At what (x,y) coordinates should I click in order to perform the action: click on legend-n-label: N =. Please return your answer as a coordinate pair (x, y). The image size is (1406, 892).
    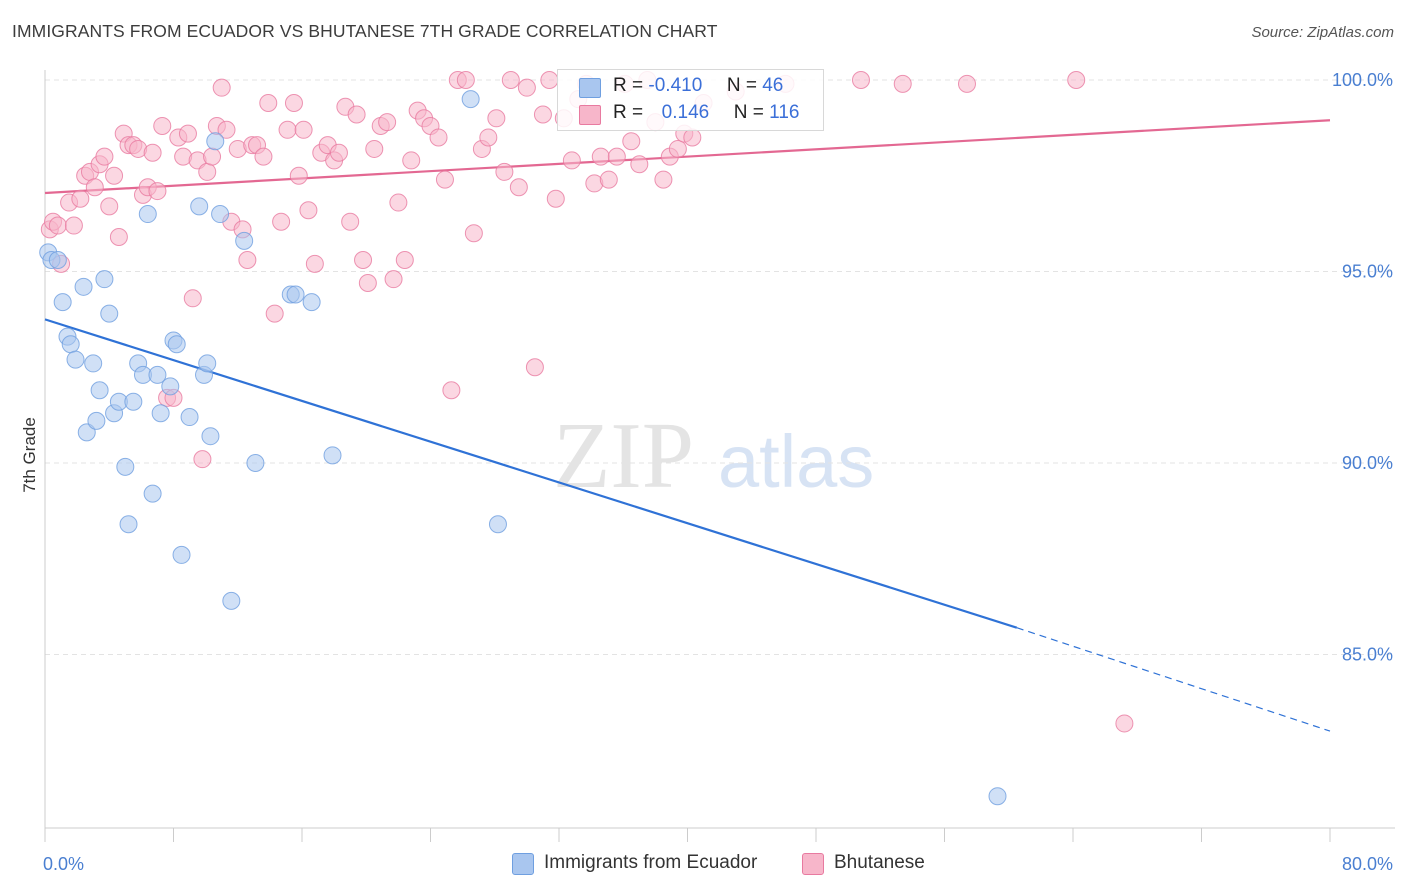
    Looking at the image, I should click on (748, 112).